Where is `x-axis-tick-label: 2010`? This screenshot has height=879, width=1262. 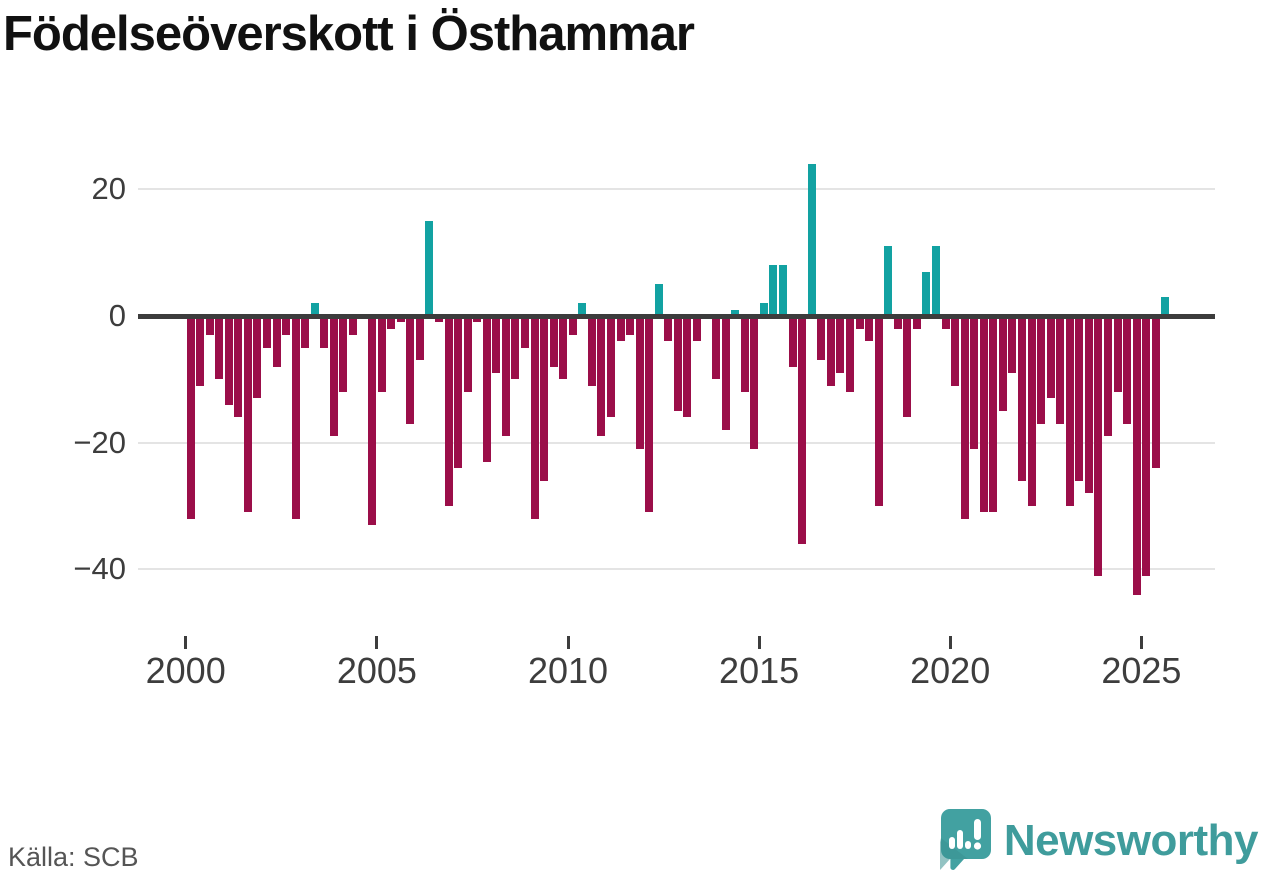 x-axis-tick-label: 2010 is located at coordinates (568, 670).